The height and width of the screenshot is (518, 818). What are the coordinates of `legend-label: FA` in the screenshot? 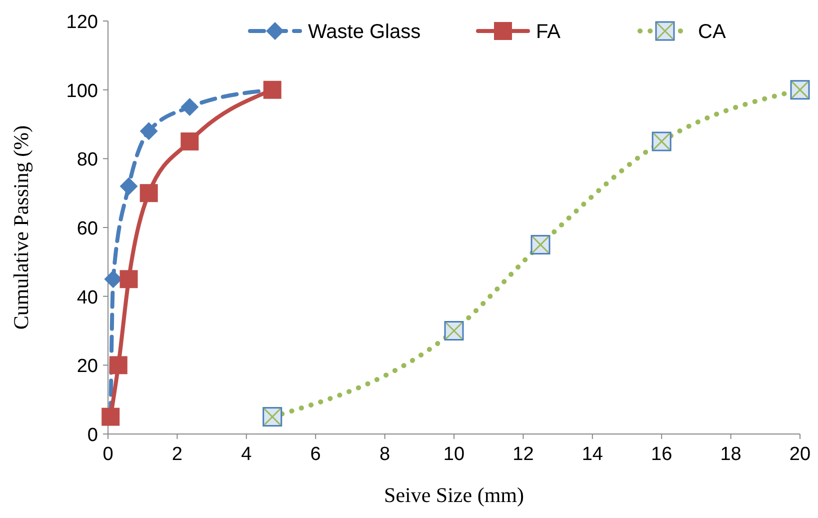 It's located at (549, 32).